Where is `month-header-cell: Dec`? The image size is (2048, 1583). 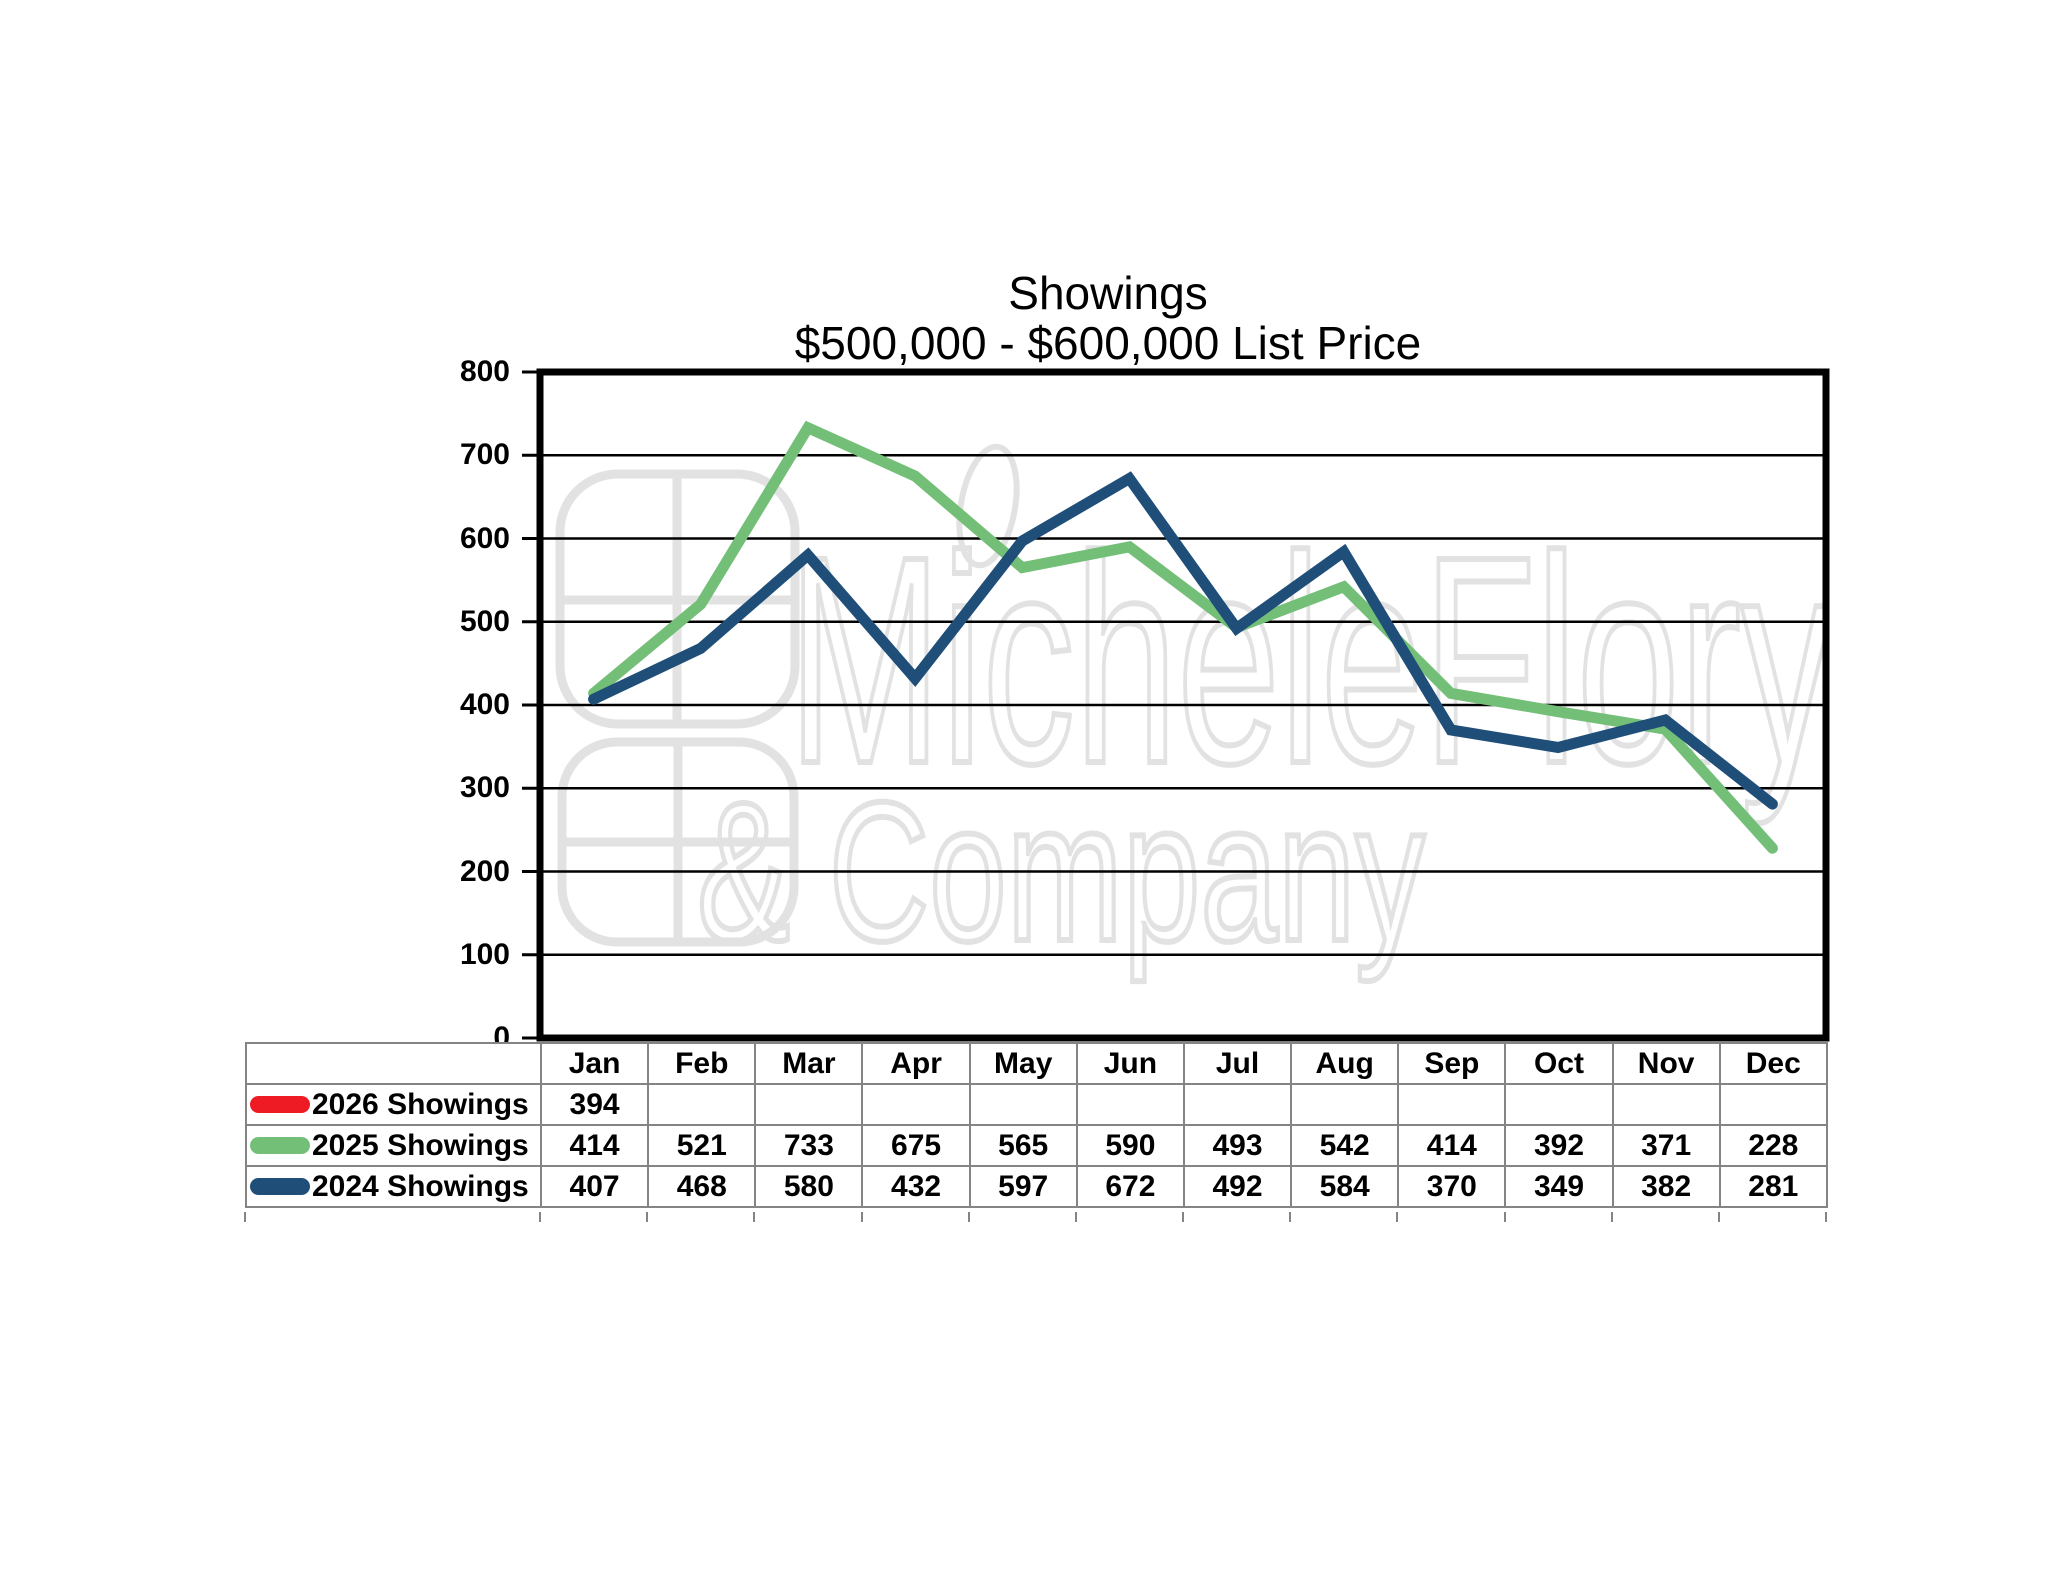 month-header-cell: Dec is located at coordinates (1773, 1063).